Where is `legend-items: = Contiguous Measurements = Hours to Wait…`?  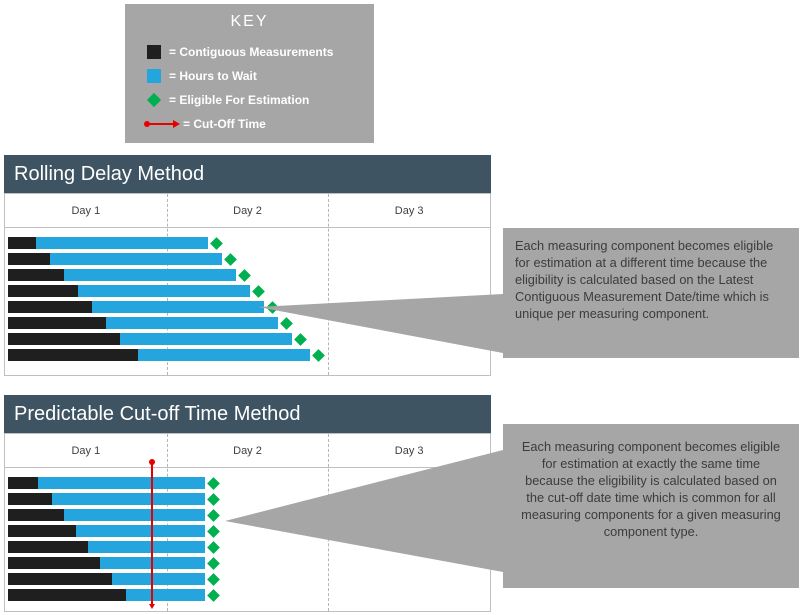
legend-items: = Contiguous Measurements = Hours to Wait… is located at coordinates (259, 88).